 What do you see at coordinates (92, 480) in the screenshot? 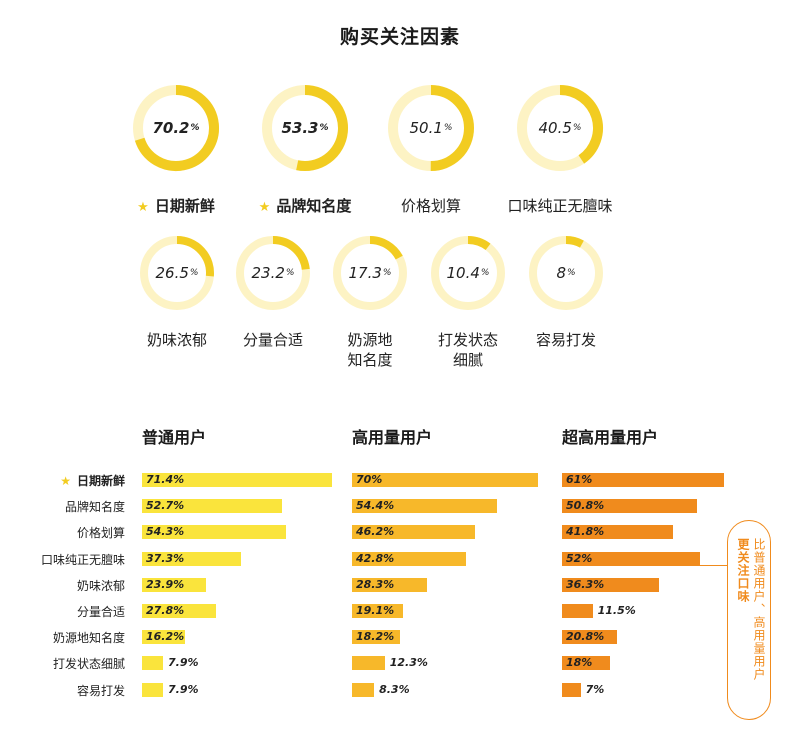
I see `category-label: ★ 日期新鲜` at bounding box center [92, 480].